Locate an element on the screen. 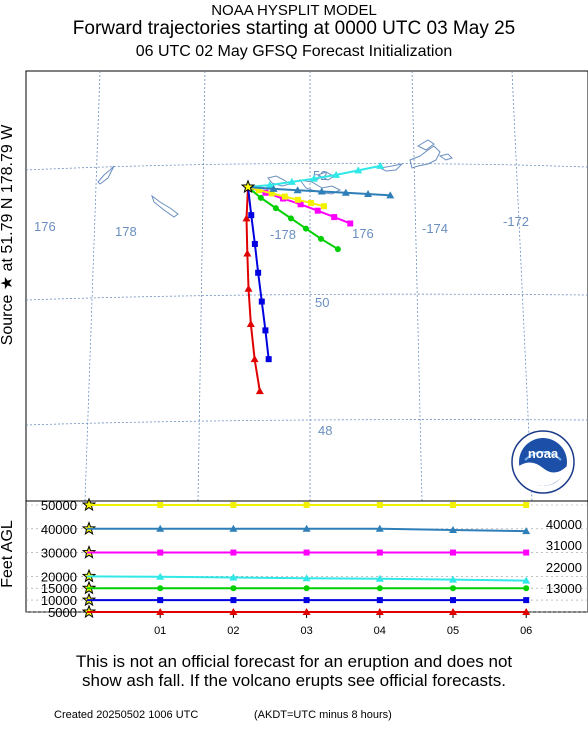  altitude-axis-label: Feet AGL is located at coordinates (8, 554).